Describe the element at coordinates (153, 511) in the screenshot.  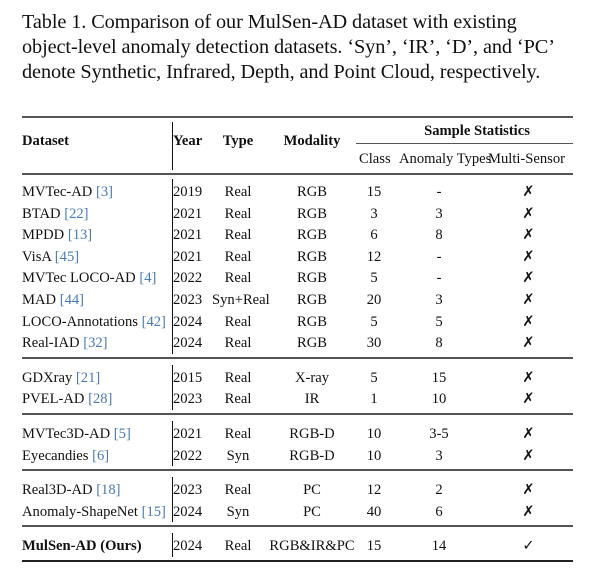
I see `citation-link: [15]` at that location.